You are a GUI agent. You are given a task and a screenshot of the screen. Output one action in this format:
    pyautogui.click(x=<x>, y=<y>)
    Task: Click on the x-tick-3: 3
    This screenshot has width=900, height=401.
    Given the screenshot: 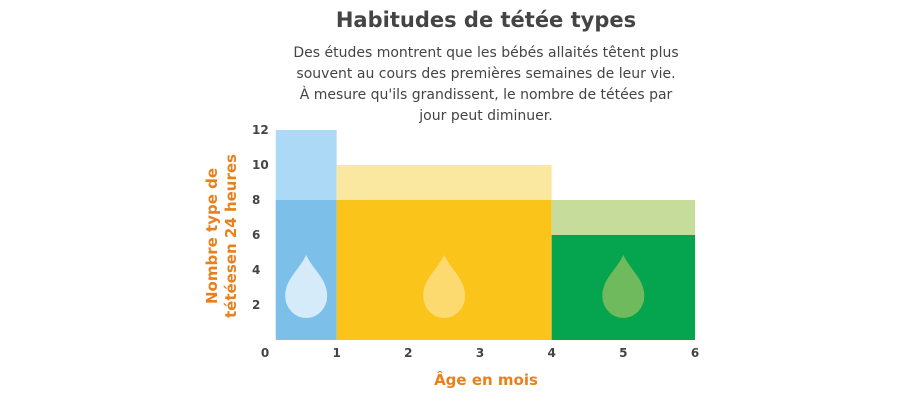 What is the action you would take?
    pyautogui.click(x=480, y=353)
    